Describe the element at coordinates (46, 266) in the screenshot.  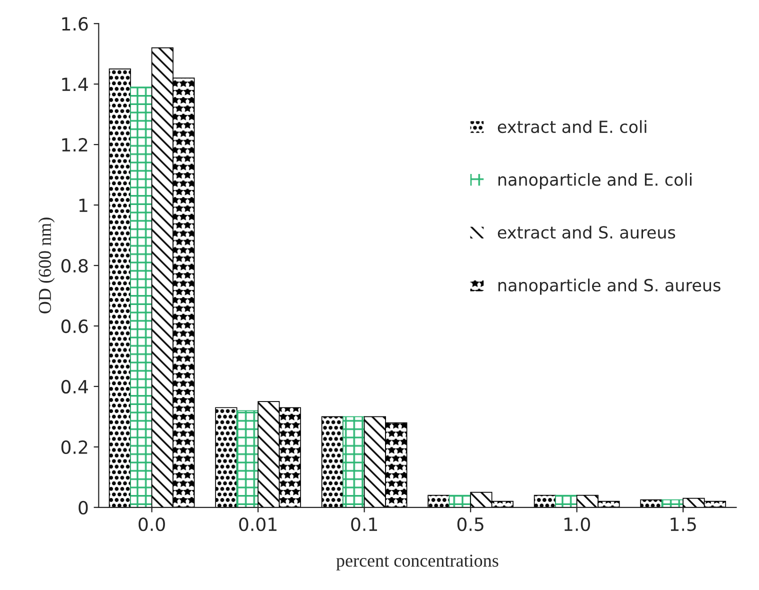
I see `y-axis-title: OD (600 nm)` at that location.